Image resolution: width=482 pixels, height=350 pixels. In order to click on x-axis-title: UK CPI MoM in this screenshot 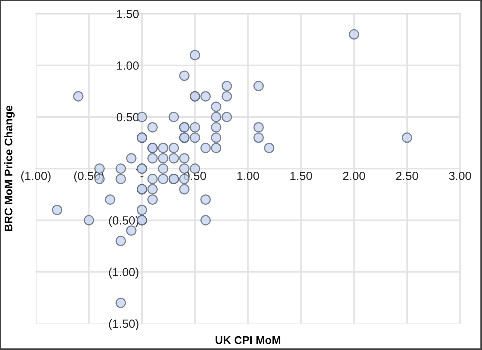, I will do `click(248, 340)`.